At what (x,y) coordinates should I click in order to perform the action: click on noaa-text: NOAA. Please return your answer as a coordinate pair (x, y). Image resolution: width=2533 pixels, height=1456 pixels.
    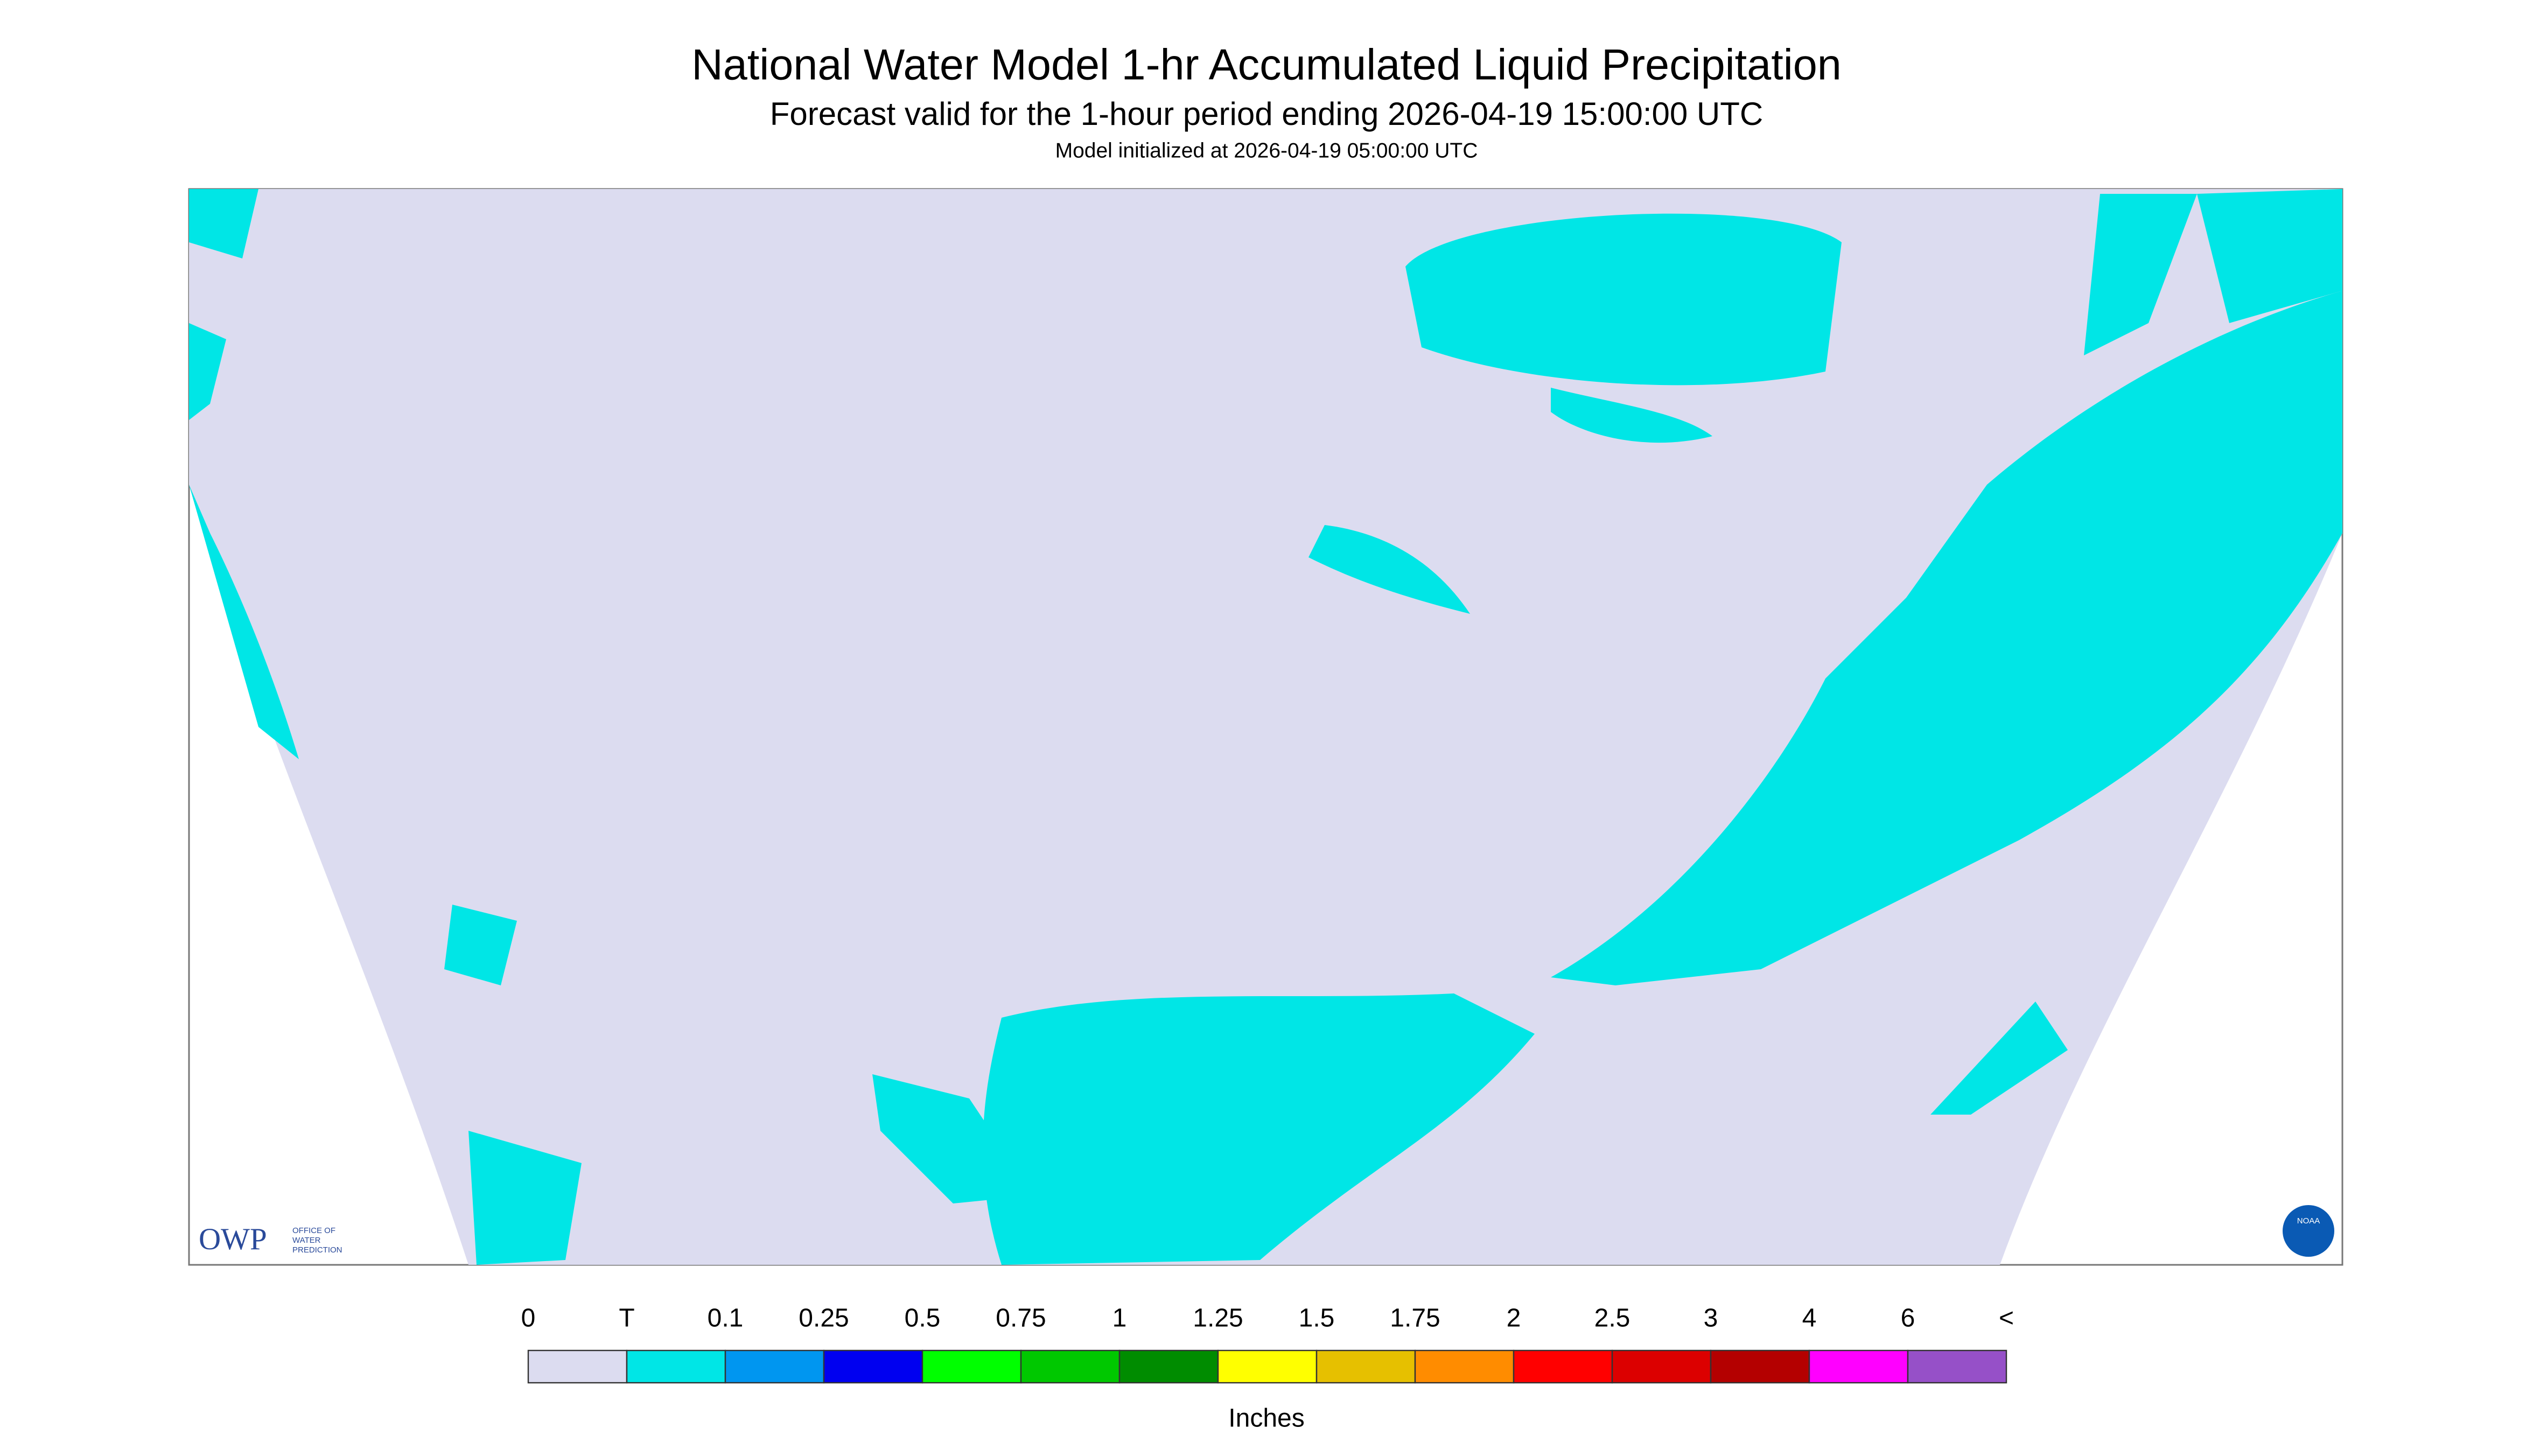
    Looking at the image, I should click on (2308, 1221).